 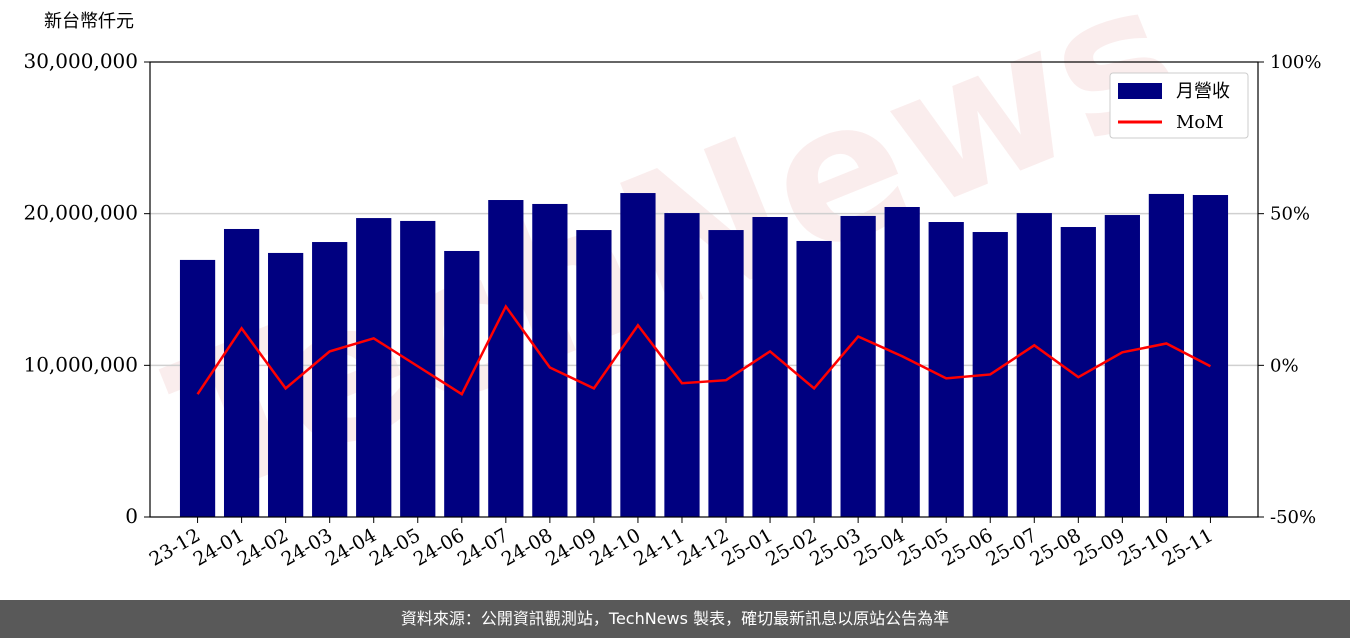 I want to click on y2-tick-label: 0%, so click(x=1284, y=365).